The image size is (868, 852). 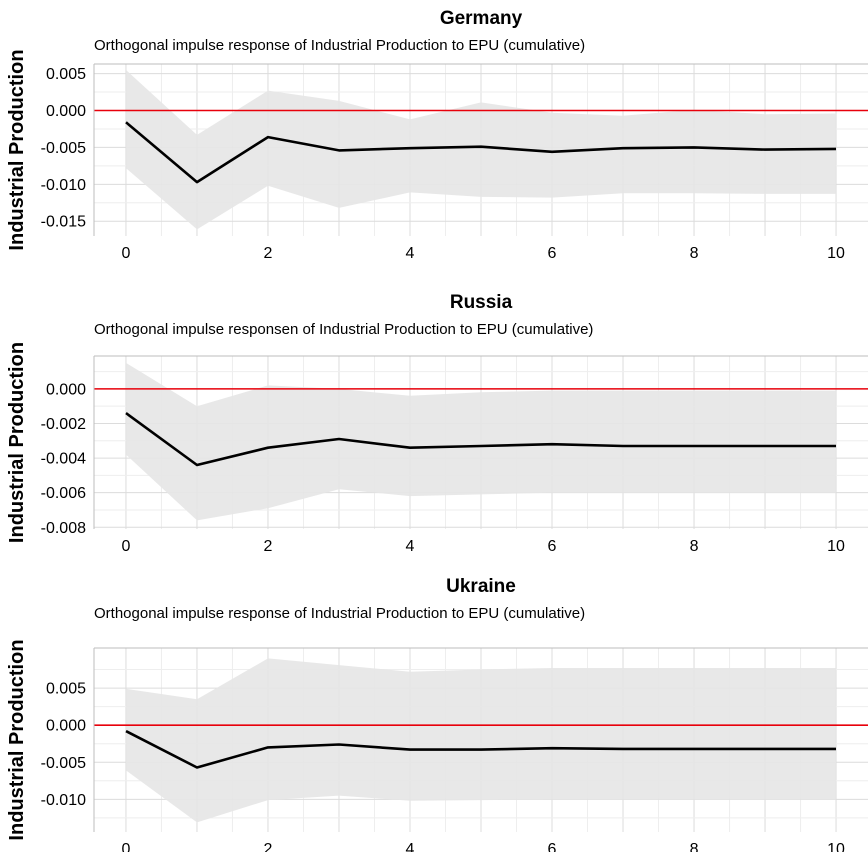 I want to click on y-tick-label: -0.004, so click(x=63, y=459).